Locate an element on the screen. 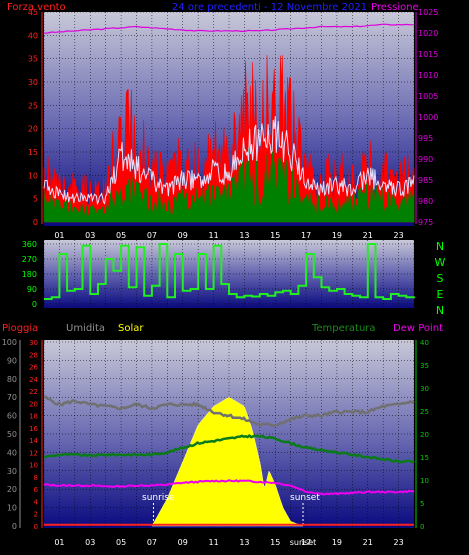 The image size is (469, 555). humidity-tick-label: 0 is located at coordinates (14, 526).